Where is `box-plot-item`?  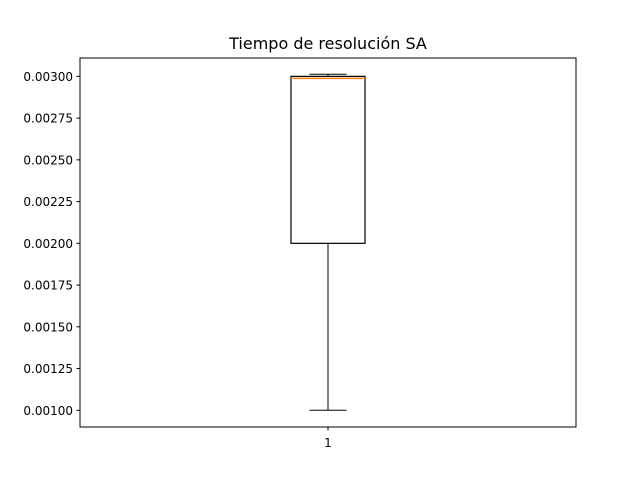 box-plot-item is located at coordinates (328, 242).